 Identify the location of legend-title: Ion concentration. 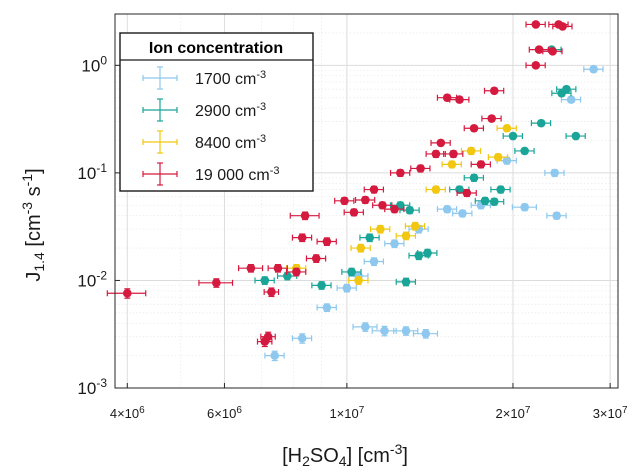
(216, 48).